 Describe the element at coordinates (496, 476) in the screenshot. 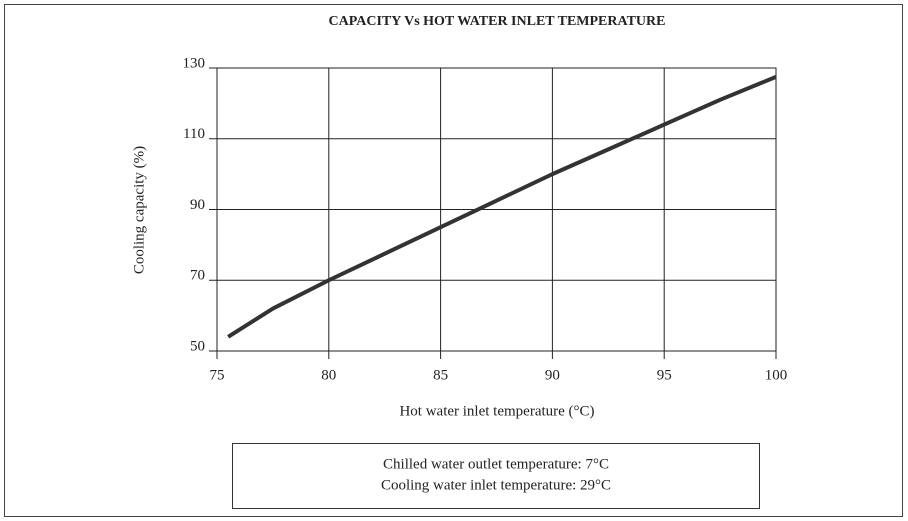

I see `note-box` at that location.